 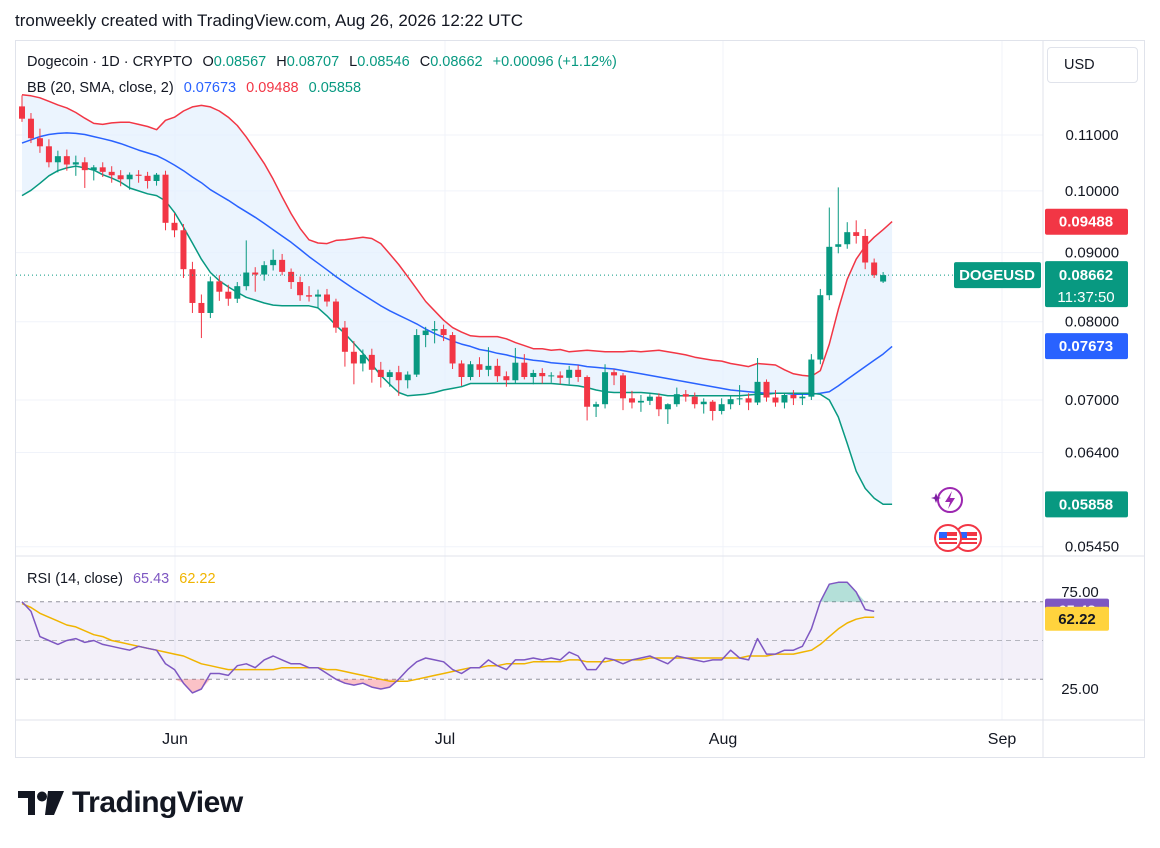 I want to click on rsi-label: RSI (14, close), so click(x=75, y=579).